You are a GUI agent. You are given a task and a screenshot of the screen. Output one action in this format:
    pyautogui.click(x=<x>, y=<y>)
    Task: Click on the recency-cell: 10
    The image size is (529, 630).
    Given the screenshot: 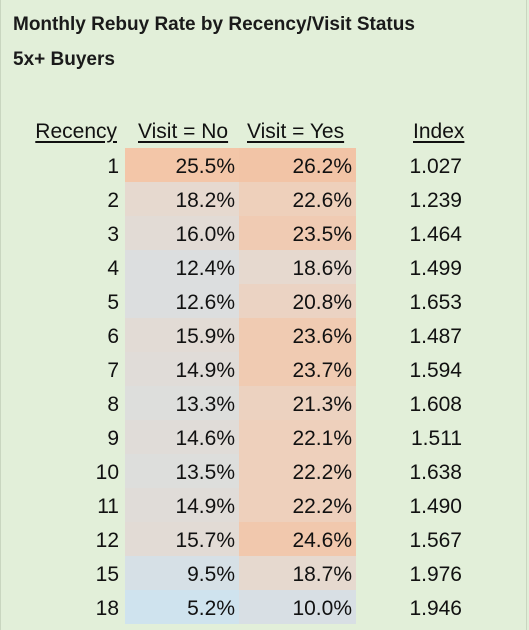 What is the action you would take?
    pyautogui.click(x=107, y=472)
    